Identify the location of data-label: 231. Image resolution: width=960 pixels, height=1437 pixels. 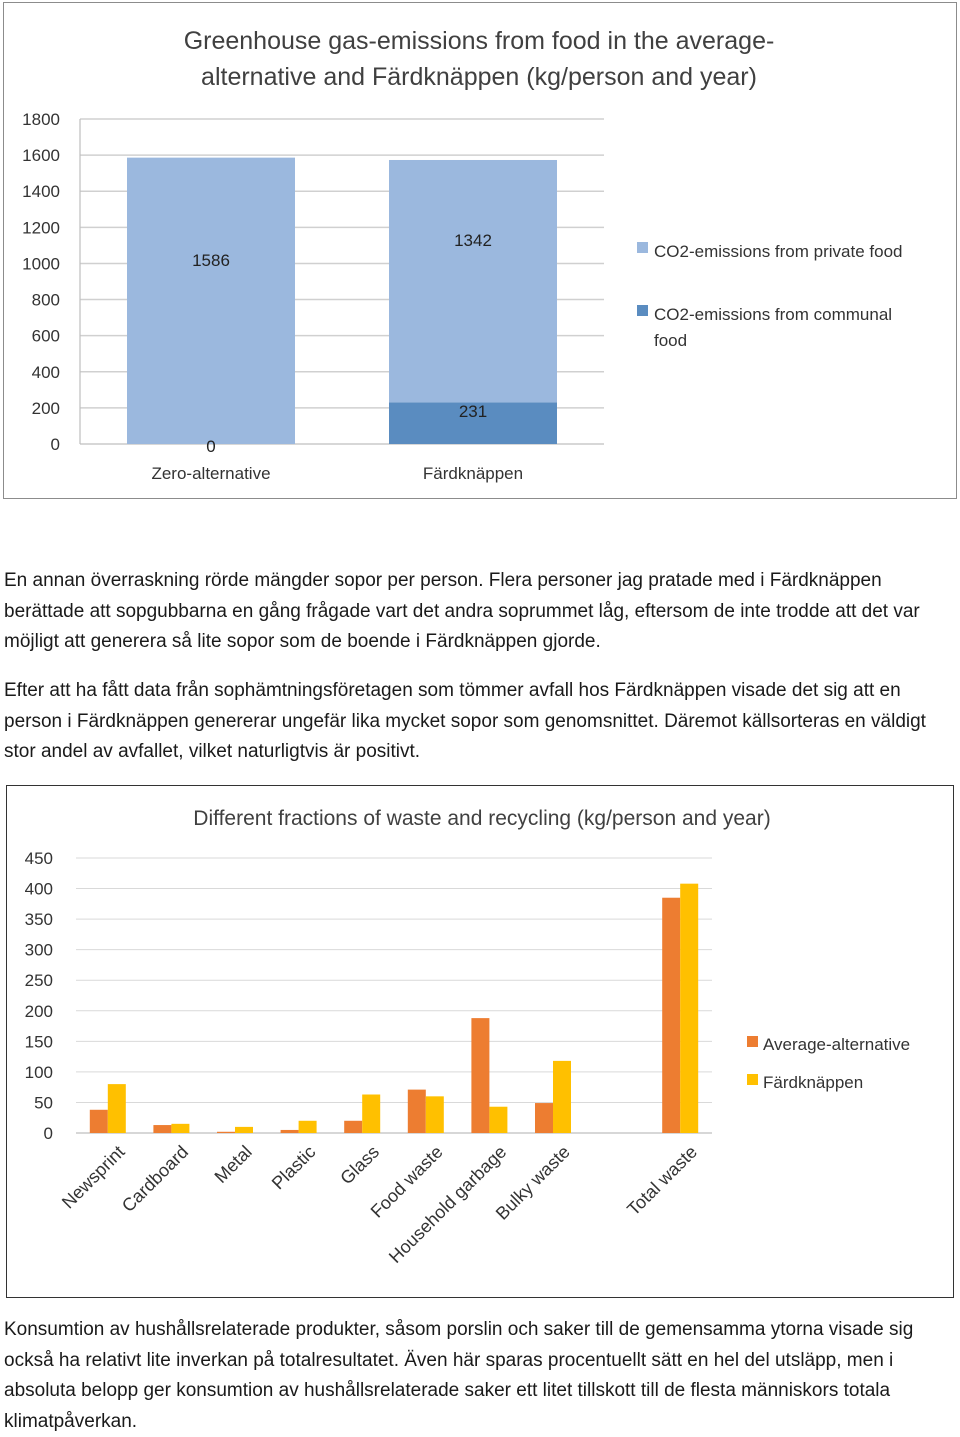
(473, 411).